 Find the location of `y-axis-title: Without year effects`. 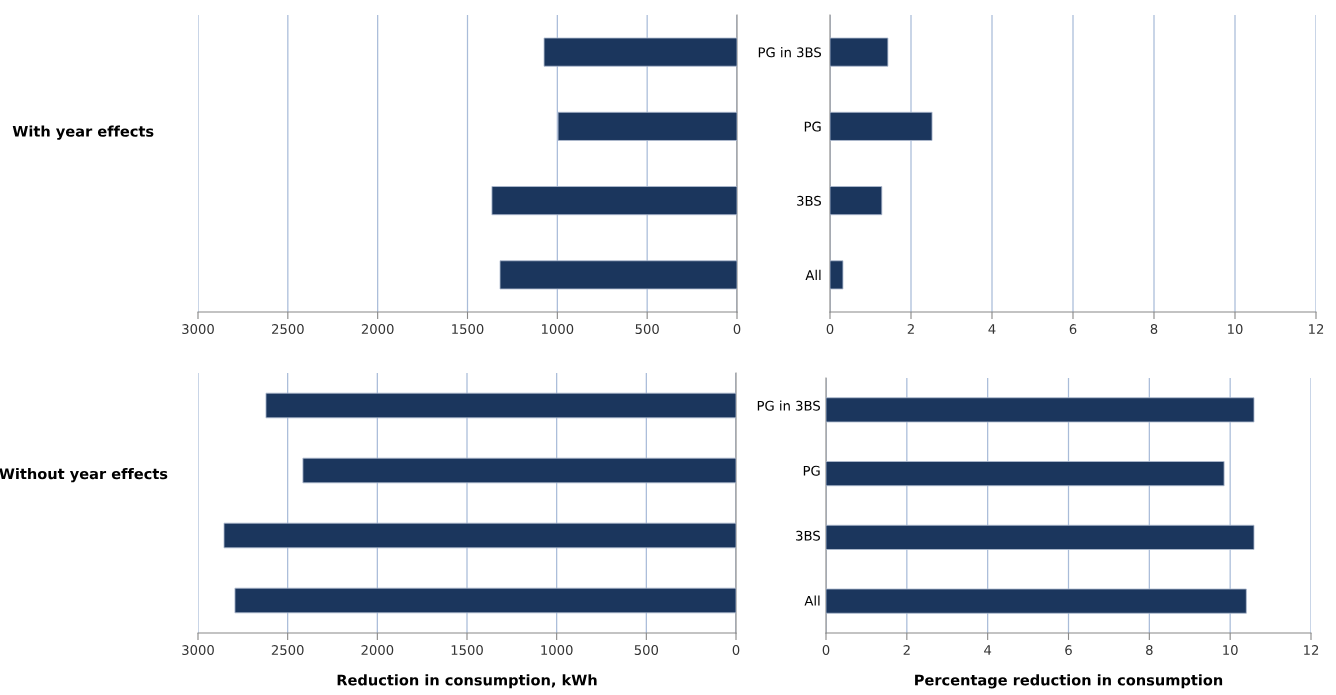

y-axis-title: Without year effects is located at coordinates (84, 475).